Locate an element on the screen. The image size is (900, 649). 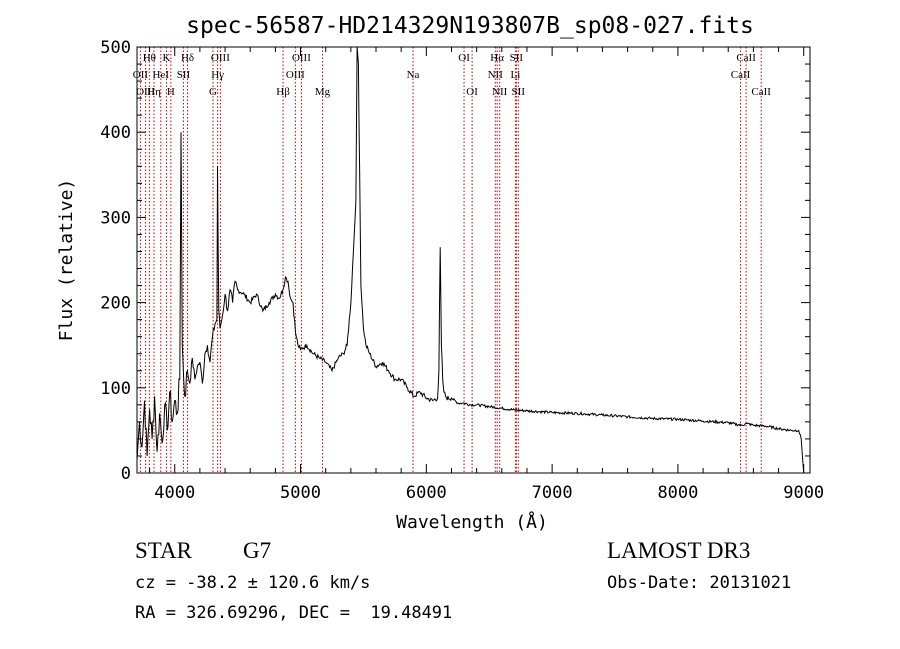
observation-date: Obs-Date: 20131021 is located at coordinates (699, 583).